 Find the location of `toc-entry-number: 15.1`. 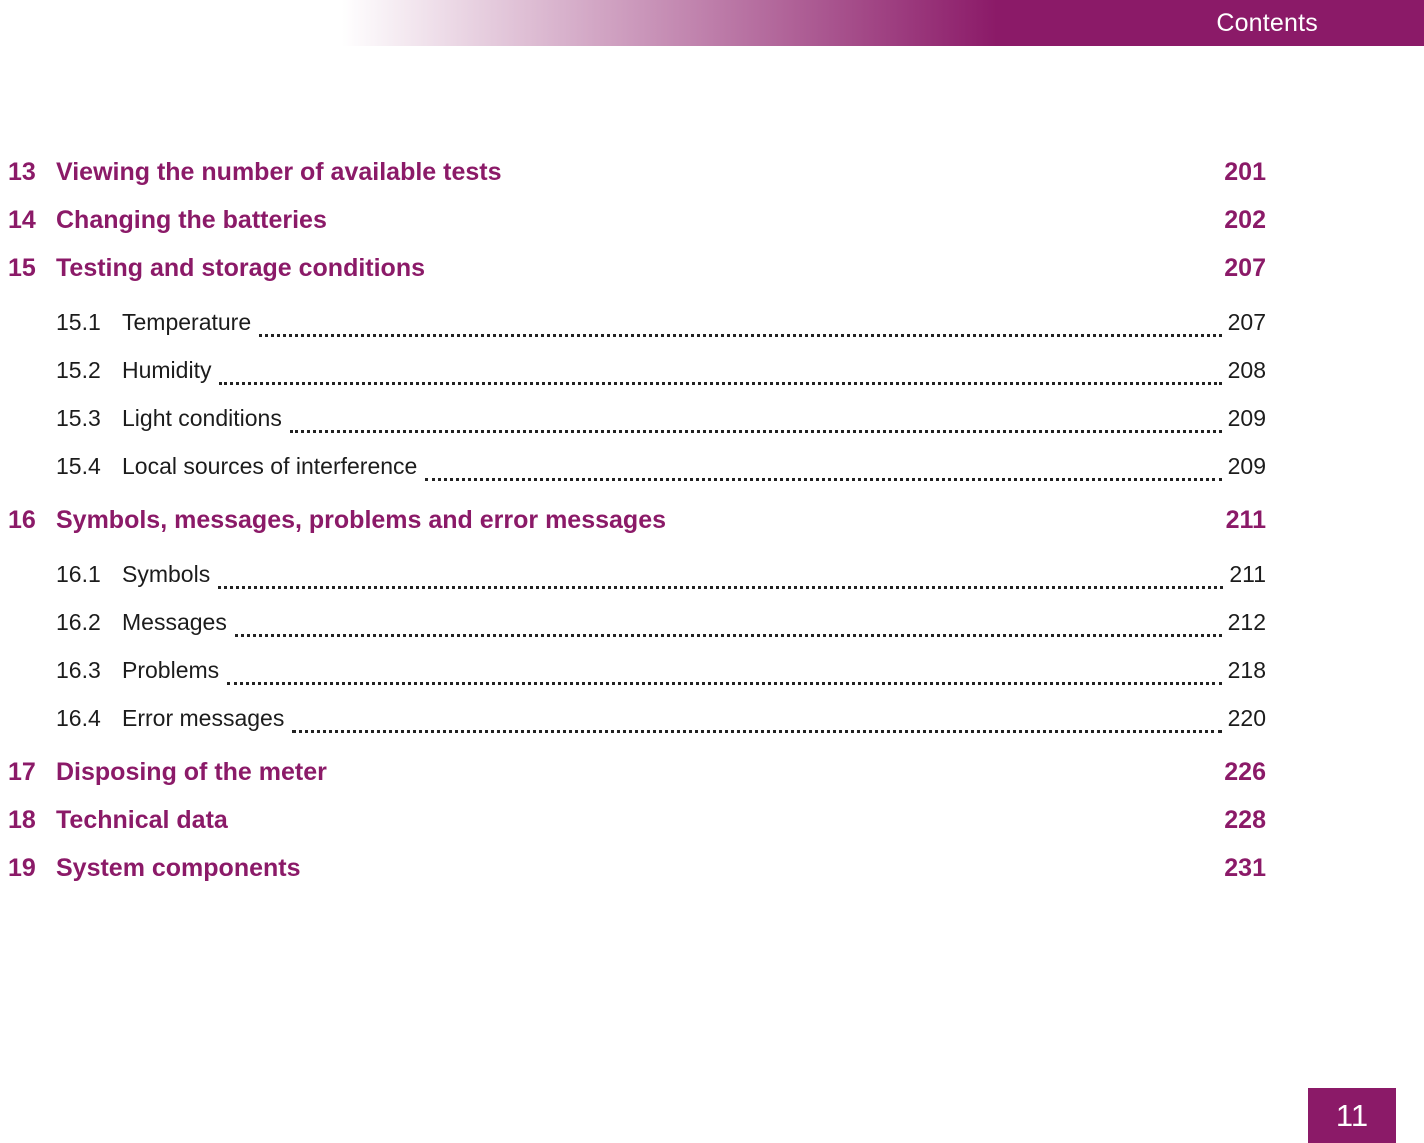

toc-entry-number: 15.1 is located at coordinates (78, 322).